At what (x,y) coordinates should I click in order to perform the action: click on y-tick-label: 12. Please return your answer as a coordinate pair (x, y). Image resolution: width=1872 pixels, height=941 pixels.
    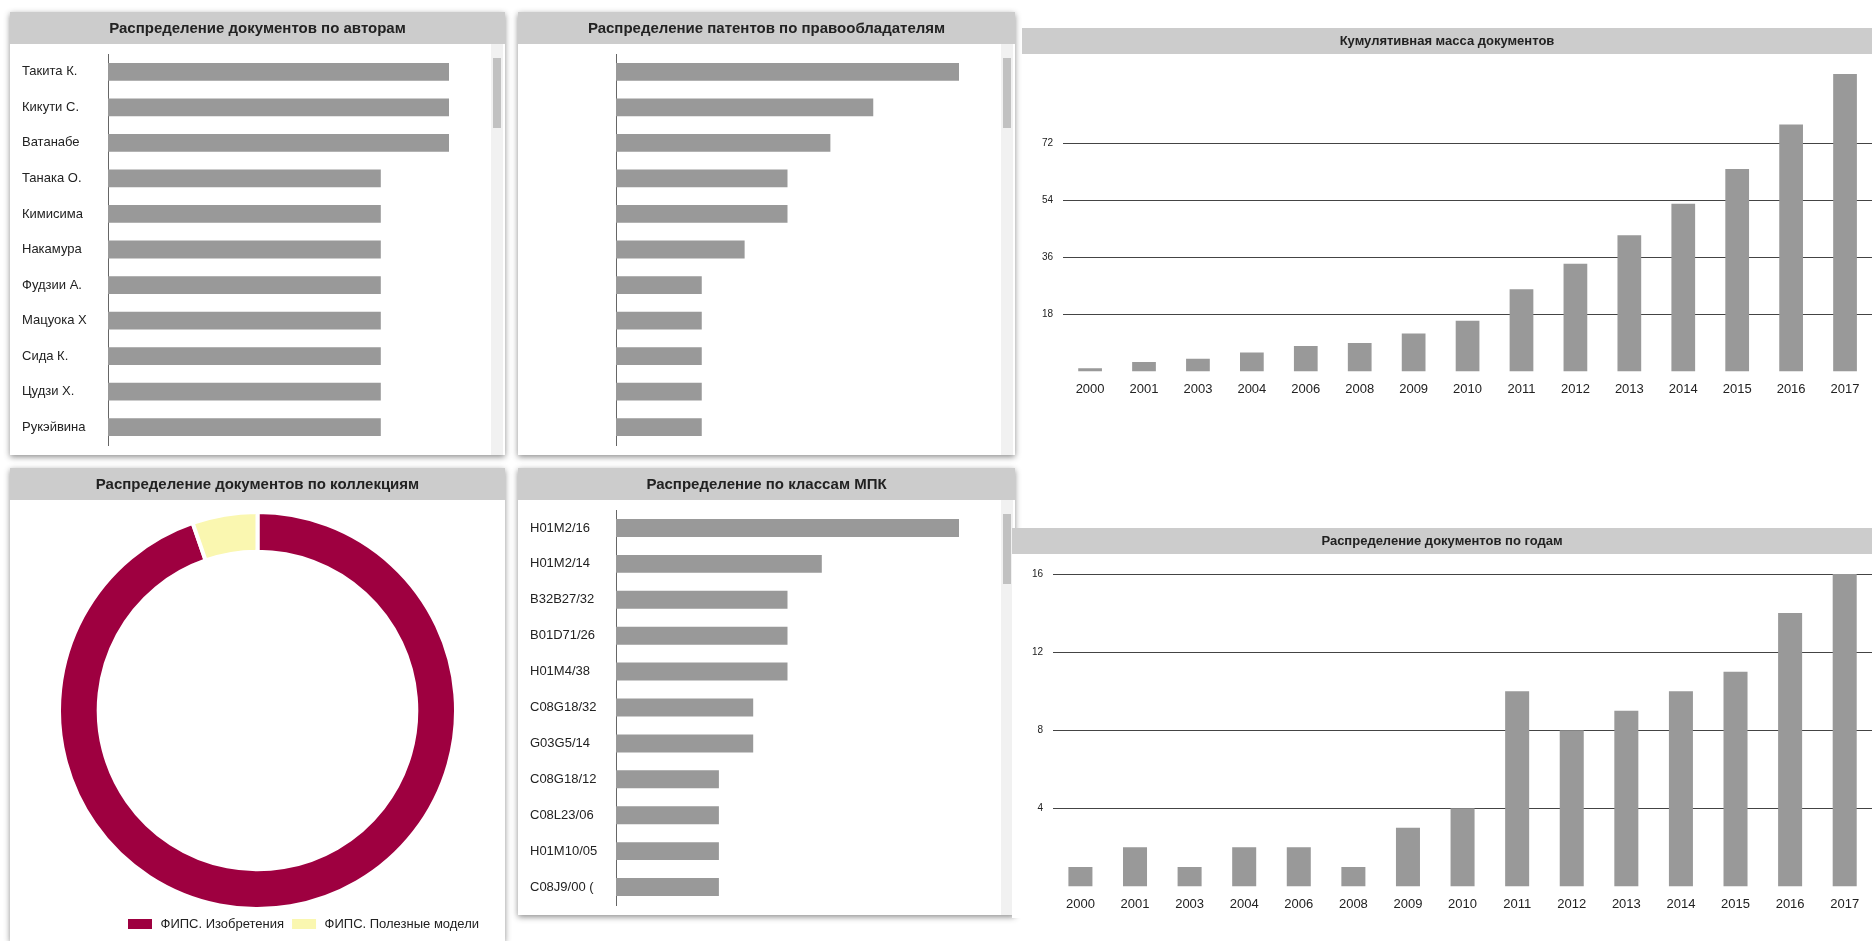
    Looking at the image, I should click on (1038, 651).